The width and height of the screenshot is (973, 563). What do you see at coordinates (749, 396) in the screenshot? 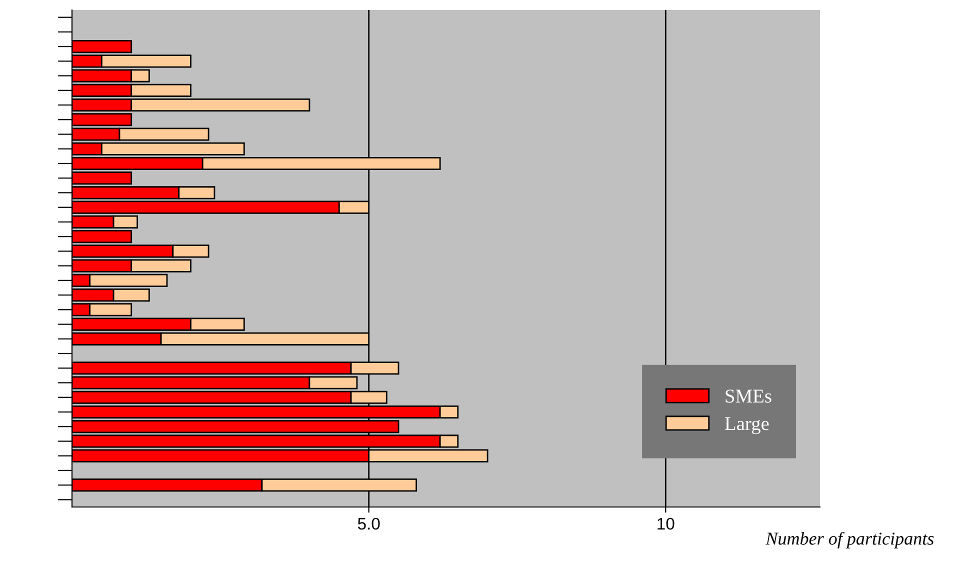
I see `legend-label: SMEs` at bounding box center [749, 396].